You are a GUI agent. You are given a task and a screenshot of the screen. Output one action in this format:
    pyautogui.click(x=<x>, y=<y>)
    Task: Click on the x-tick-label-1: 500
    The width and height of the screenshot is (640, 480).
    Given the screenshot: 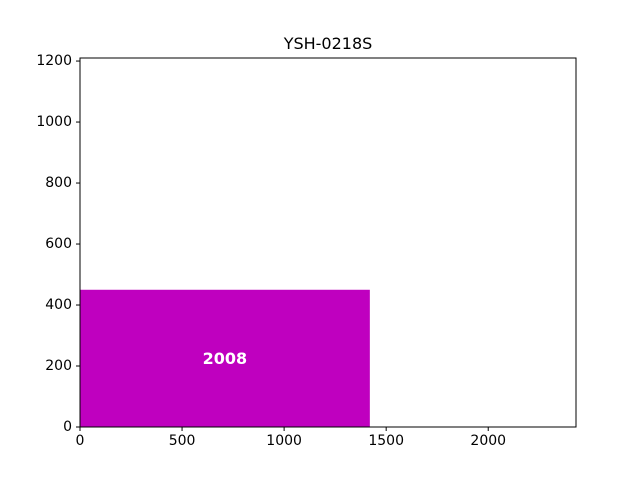 What is the action you would take?
    pyautogui.click(x=182, y=441)
    